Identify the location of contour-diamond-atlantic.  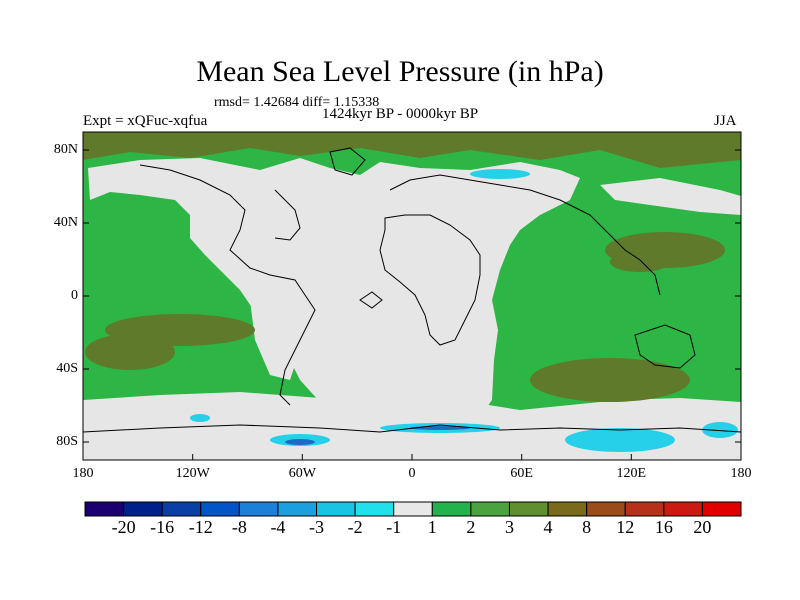
(371, 300).